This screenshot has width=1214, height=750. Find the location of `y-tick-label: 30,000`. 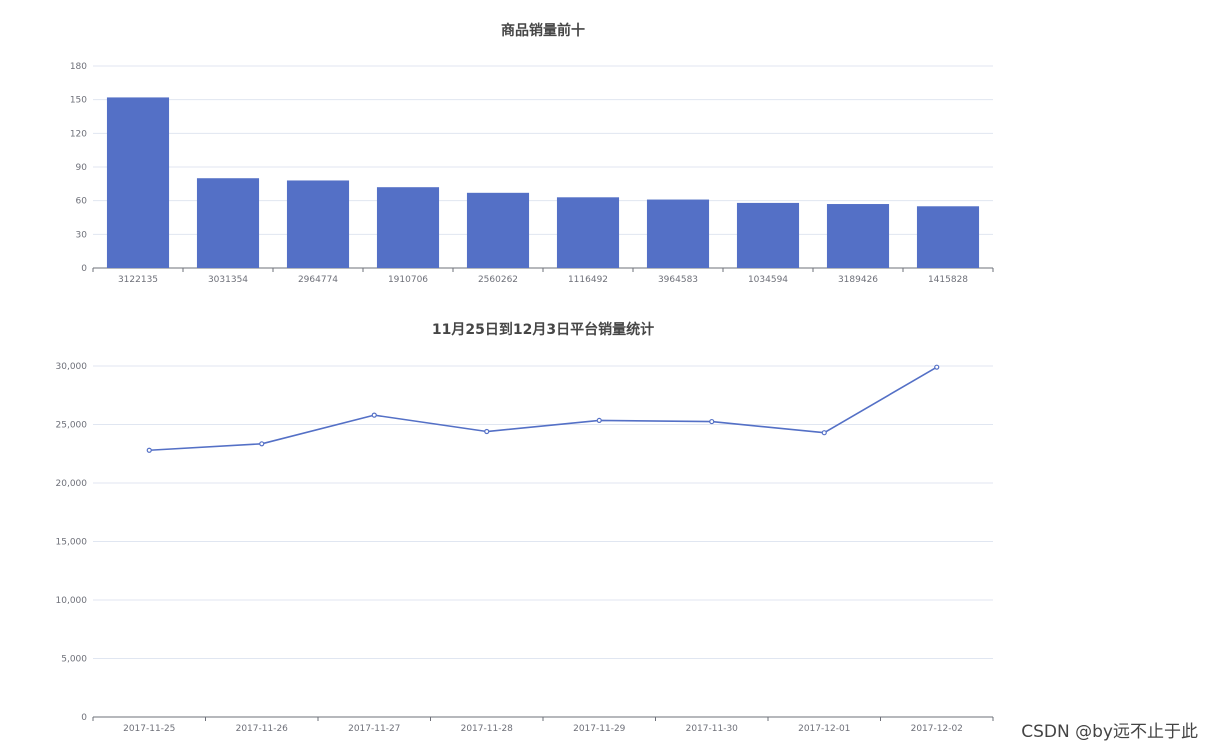

y-tick-label: 30,000 is located at coordinates (72, 367).